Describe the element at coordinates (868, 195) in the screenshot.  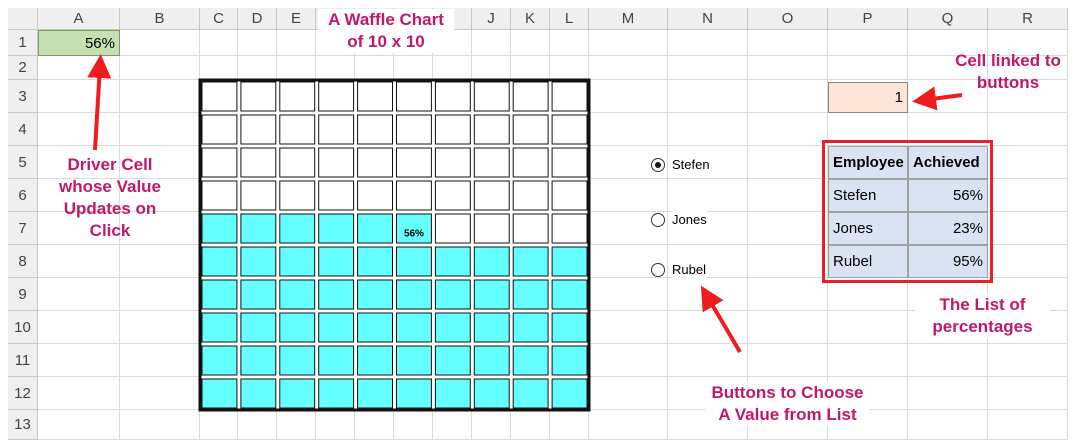
I see `table-cell: Stefen` at that location.